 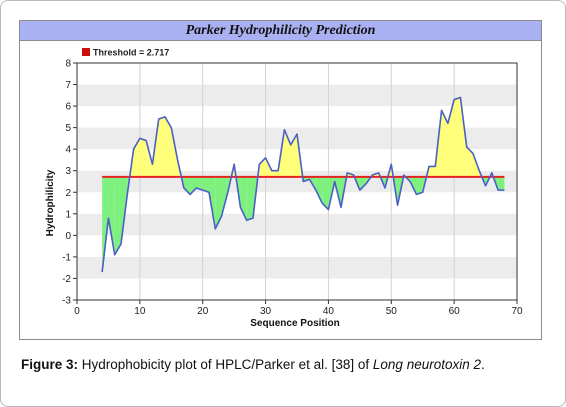 What do you see at coordinates (68, 64) in the screenshot?
I see `y-tick-label: 8` at bounding box center [68, 64].